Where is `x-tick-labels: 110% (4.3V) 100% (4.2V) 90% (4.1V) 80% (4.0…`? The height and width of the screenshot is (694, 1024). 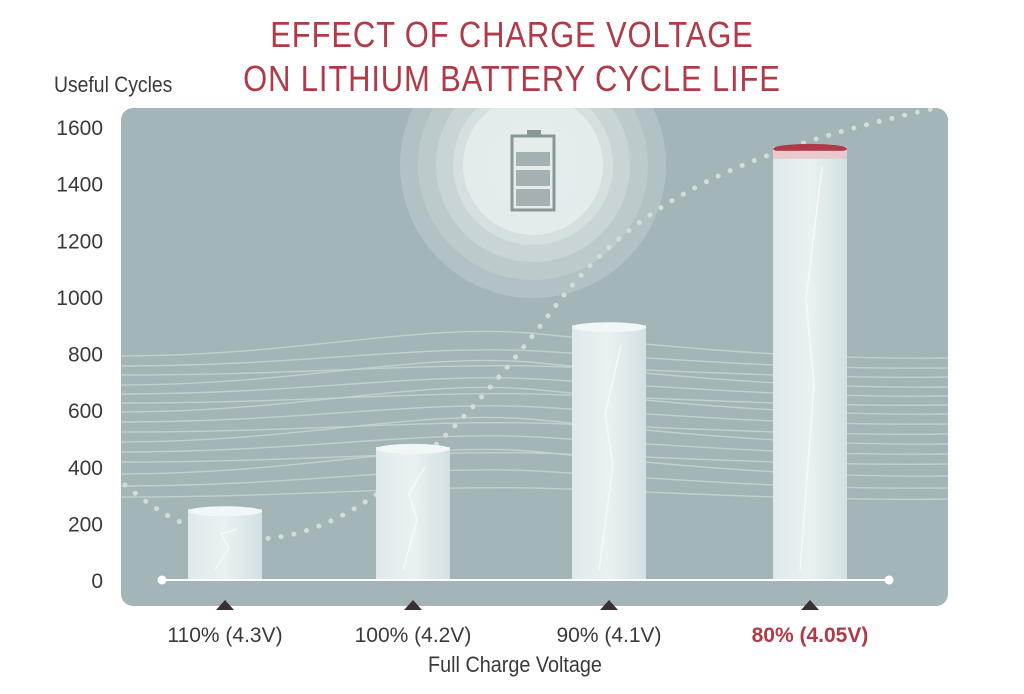 x-tick-labels: 110% (4.3V) 100% (4.2V) 90% (4.1V) 80% (4.0… is located at coordinates (517, 623).